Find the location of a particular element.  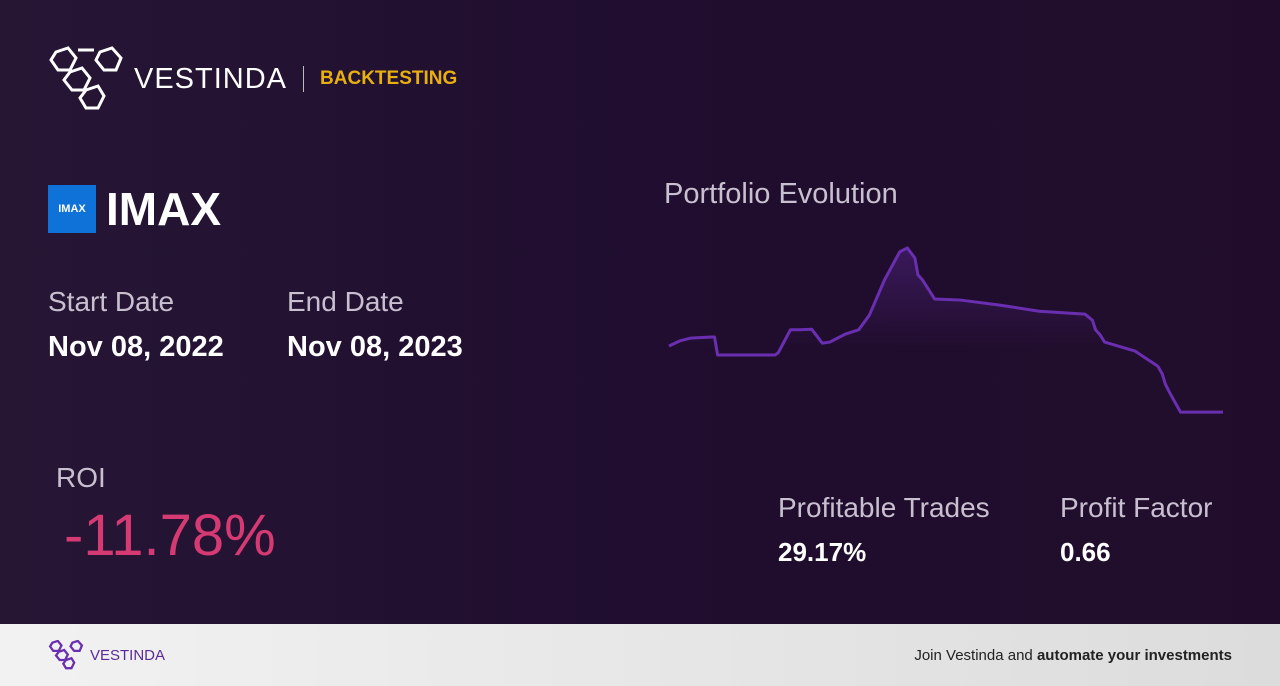

start-date-label: Start Date is located at coordinates (111, 301).